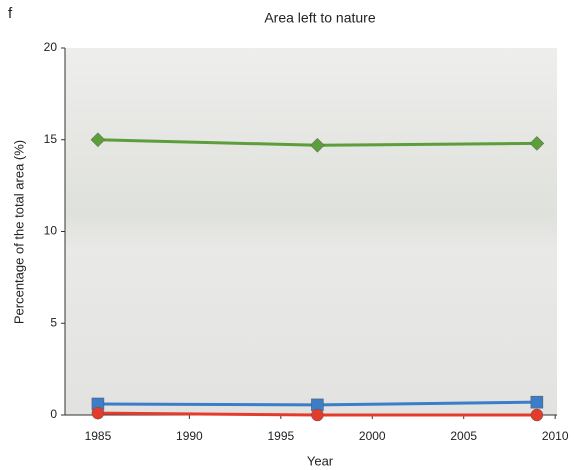  What do you see at coordinates (320, 460) in the screenshot?
I see `x-axis-label: Year` at bounding box center [320, 460].